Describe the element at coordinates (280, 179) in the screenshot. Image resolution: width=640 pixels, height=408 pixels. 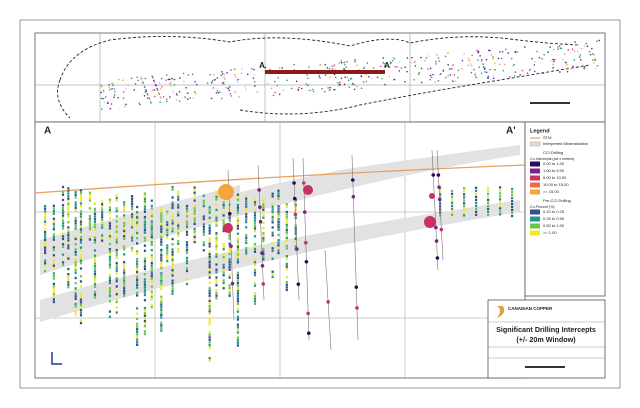
I see `topography-line` at that location.